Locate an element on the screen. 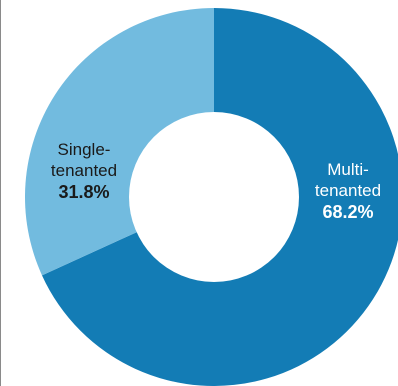  slice-percent-label: 68.2% is located at coordinates (347, 212).